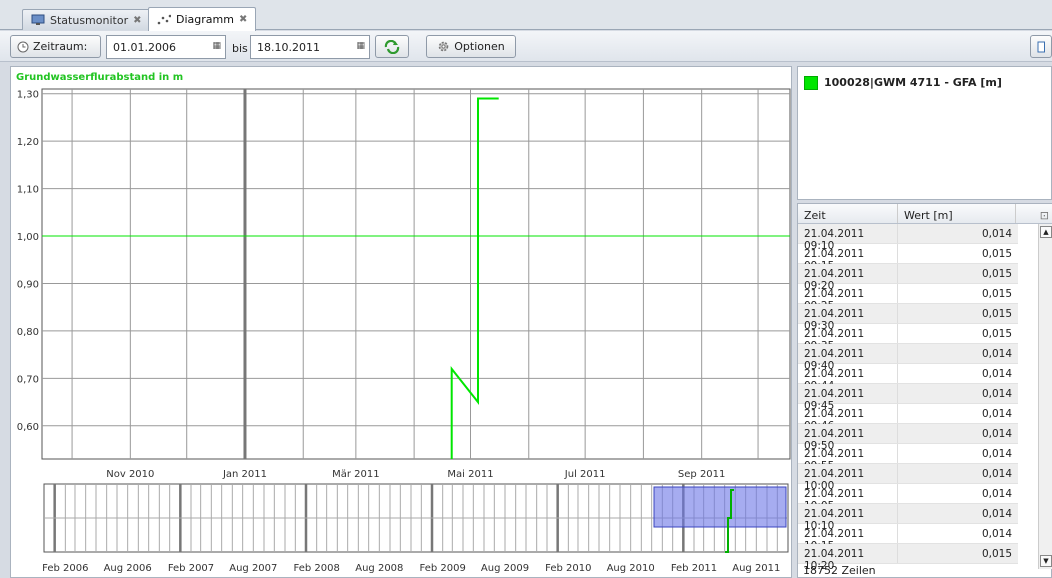  What do you see at coordinates (848, 558) in the screenshot?
I see `cell-zeit: 21.04.2011 10:20` at bounding box center [848, 558].